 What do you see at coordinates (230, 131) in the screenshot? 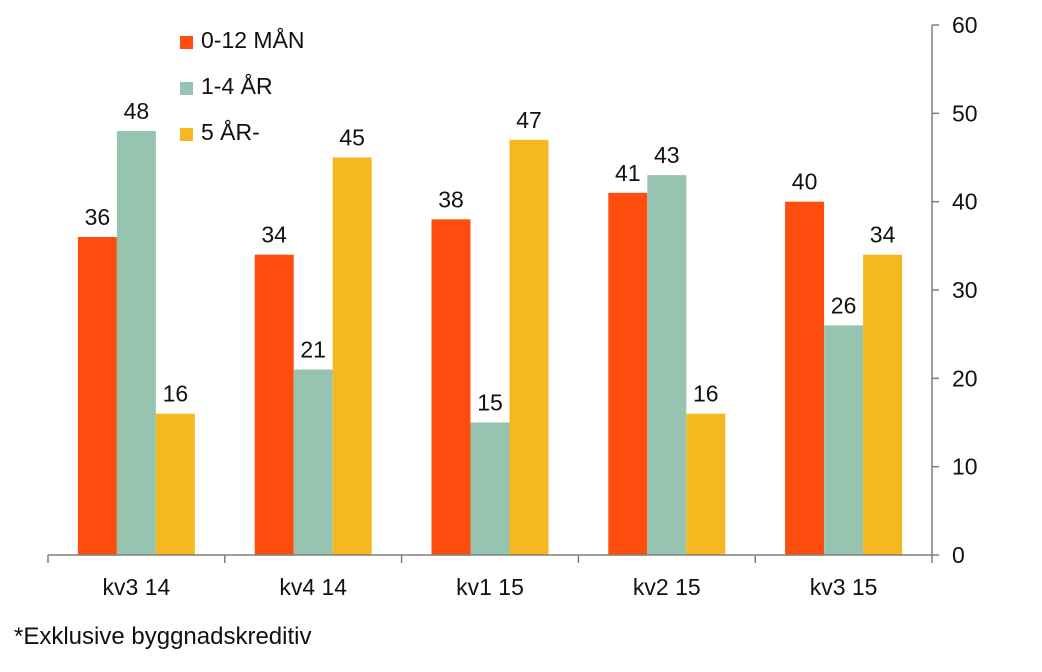
I see `legend-label: 5 ÅR-` at bounding box center [230, 131].